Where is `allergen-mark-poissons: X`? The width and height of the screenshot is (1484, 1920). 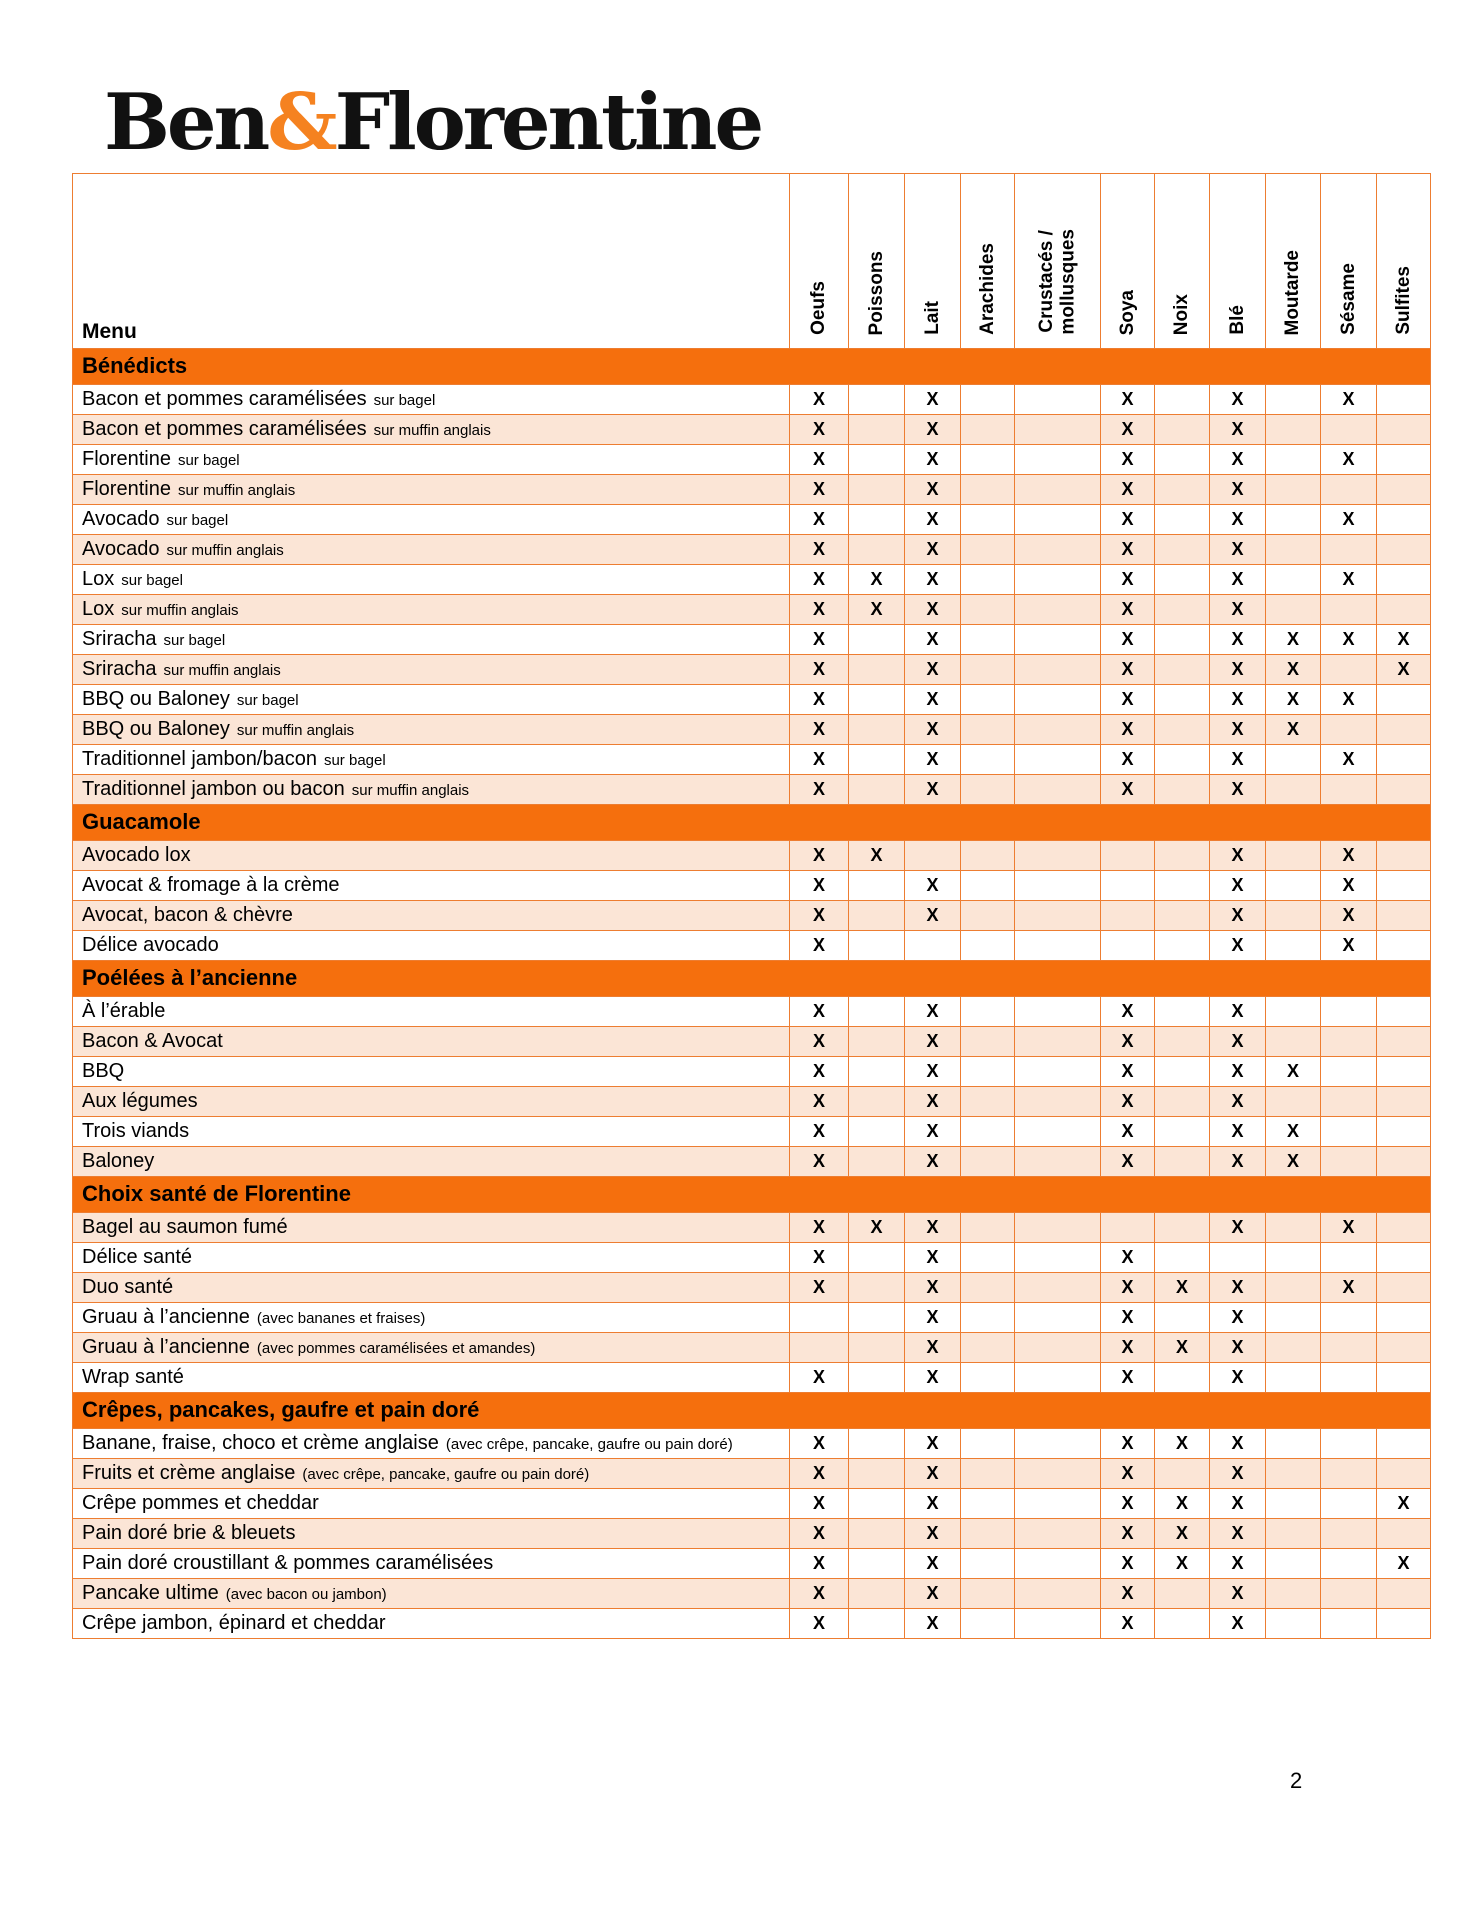 allergen-mark-poissons: X is located at coordinates (876, 609).